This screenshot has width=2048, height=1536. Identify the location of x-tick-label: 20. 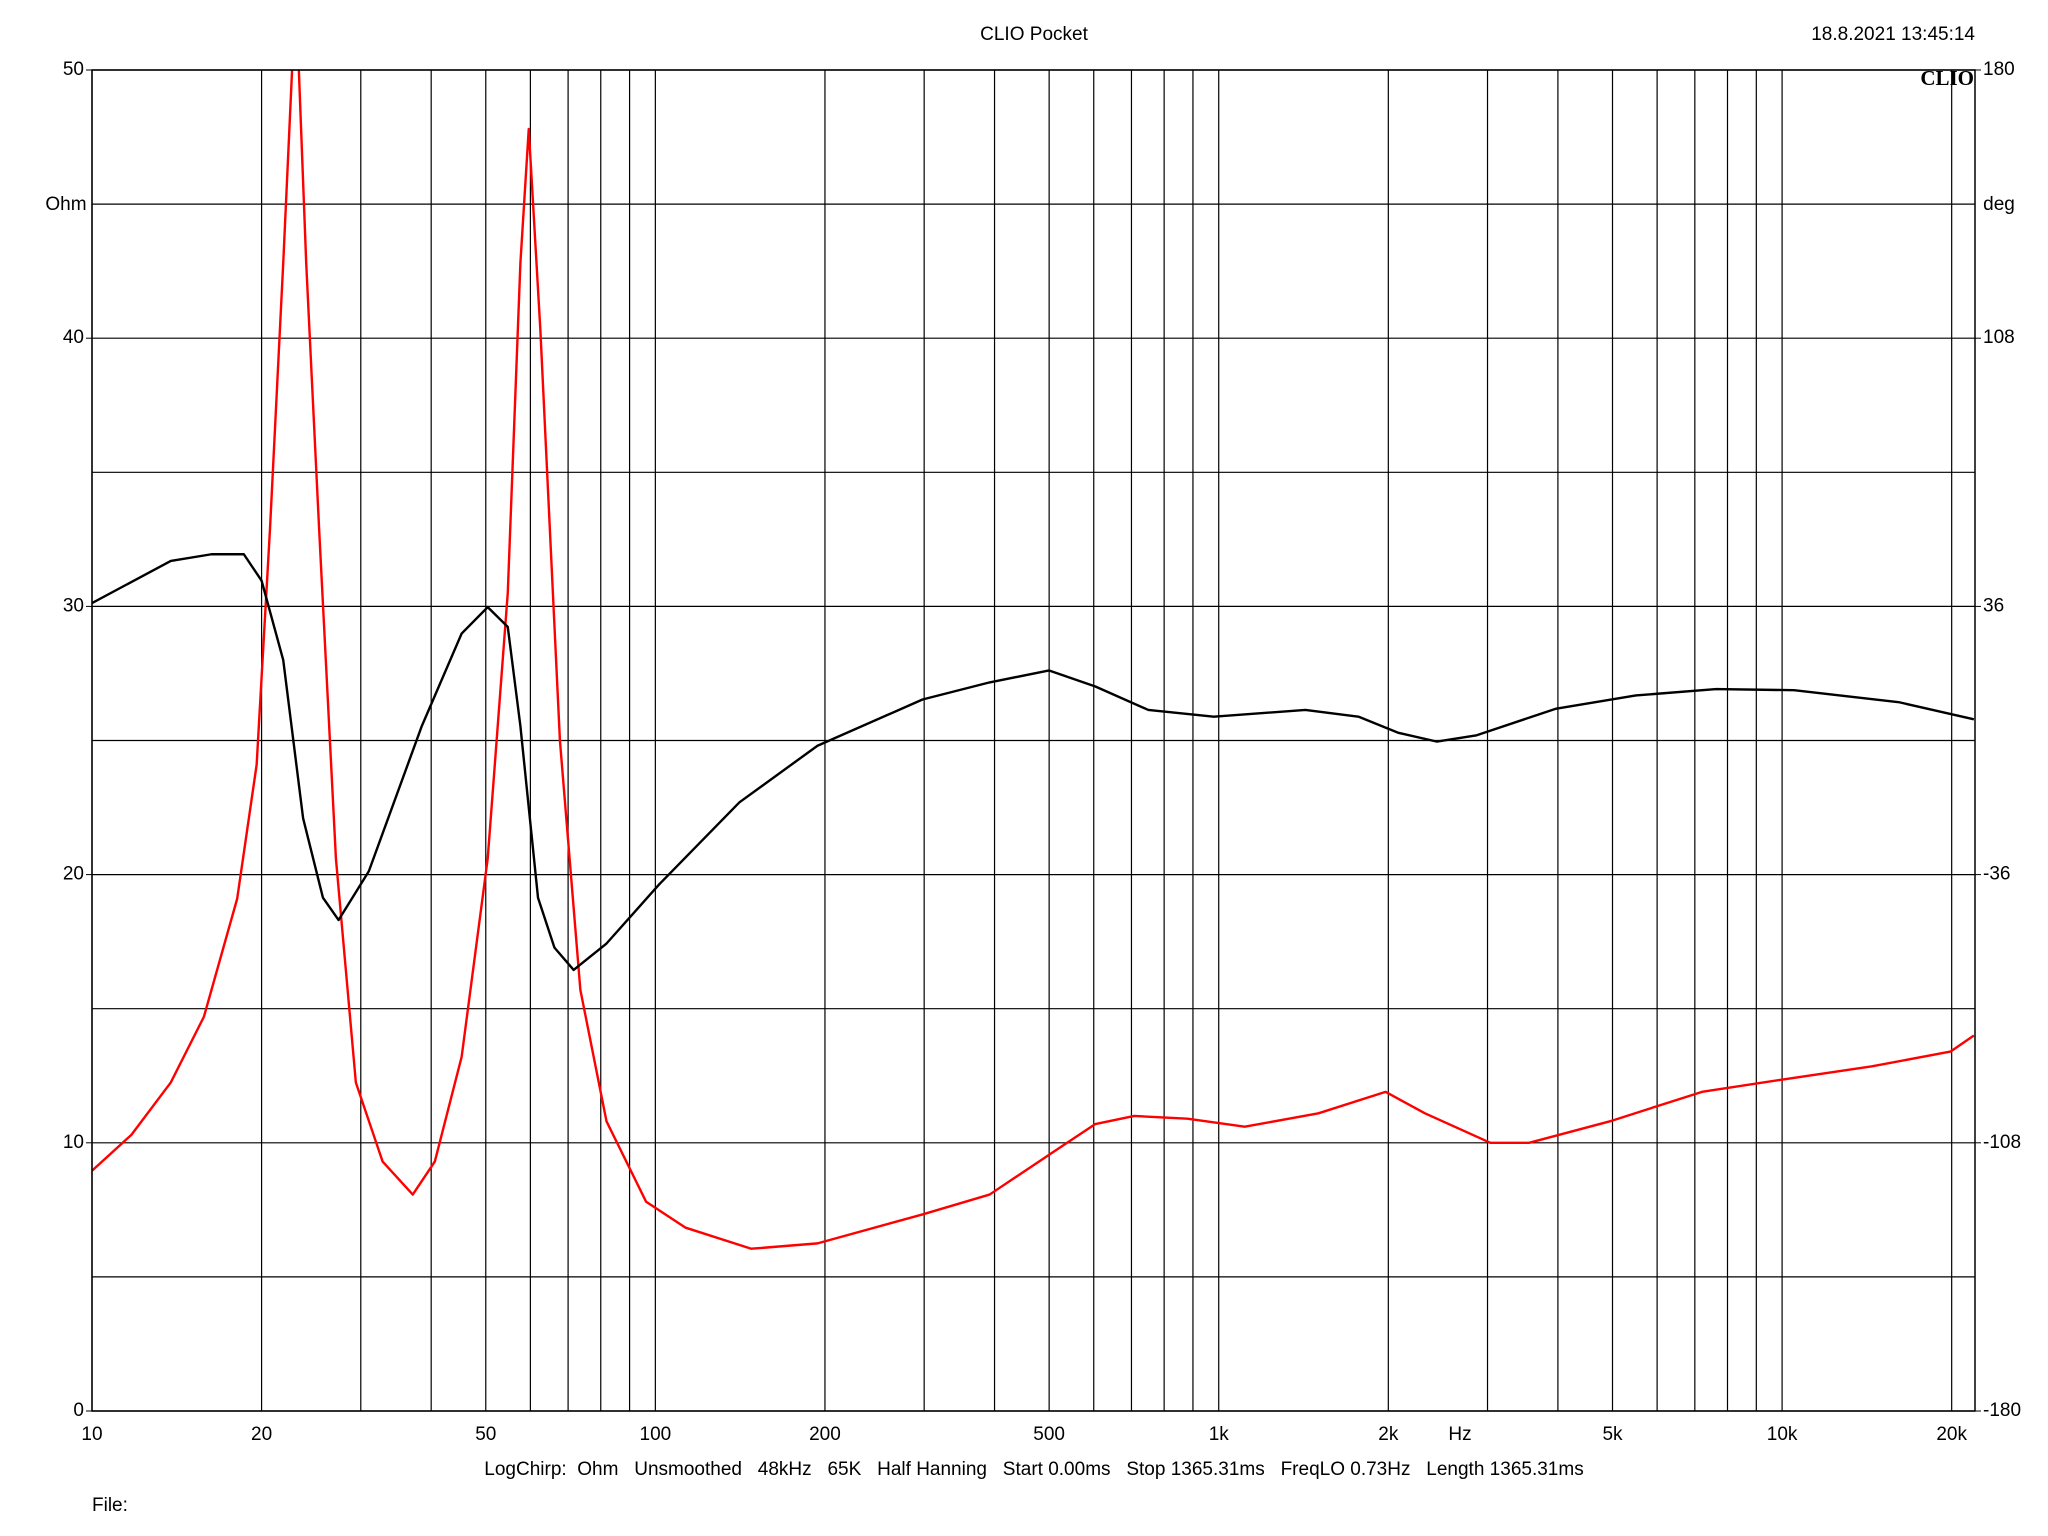
(261, 1434).